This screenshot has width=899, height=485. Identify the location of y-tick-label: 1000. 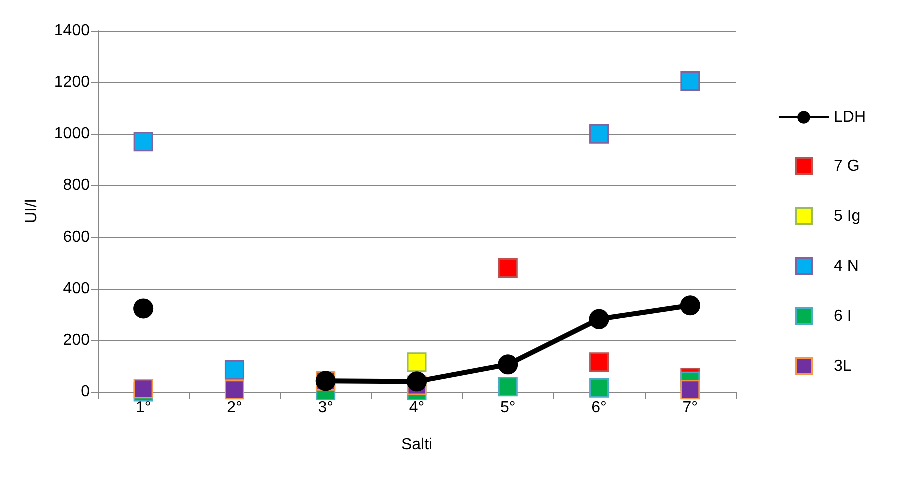
(72, 134).